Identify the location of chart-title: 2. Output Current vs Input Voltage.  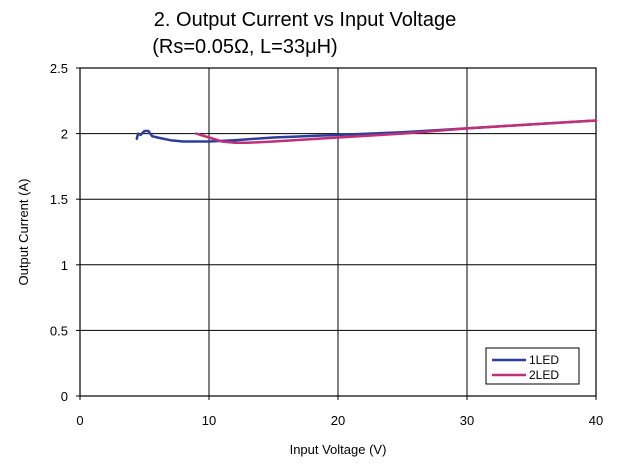
(305, 20).